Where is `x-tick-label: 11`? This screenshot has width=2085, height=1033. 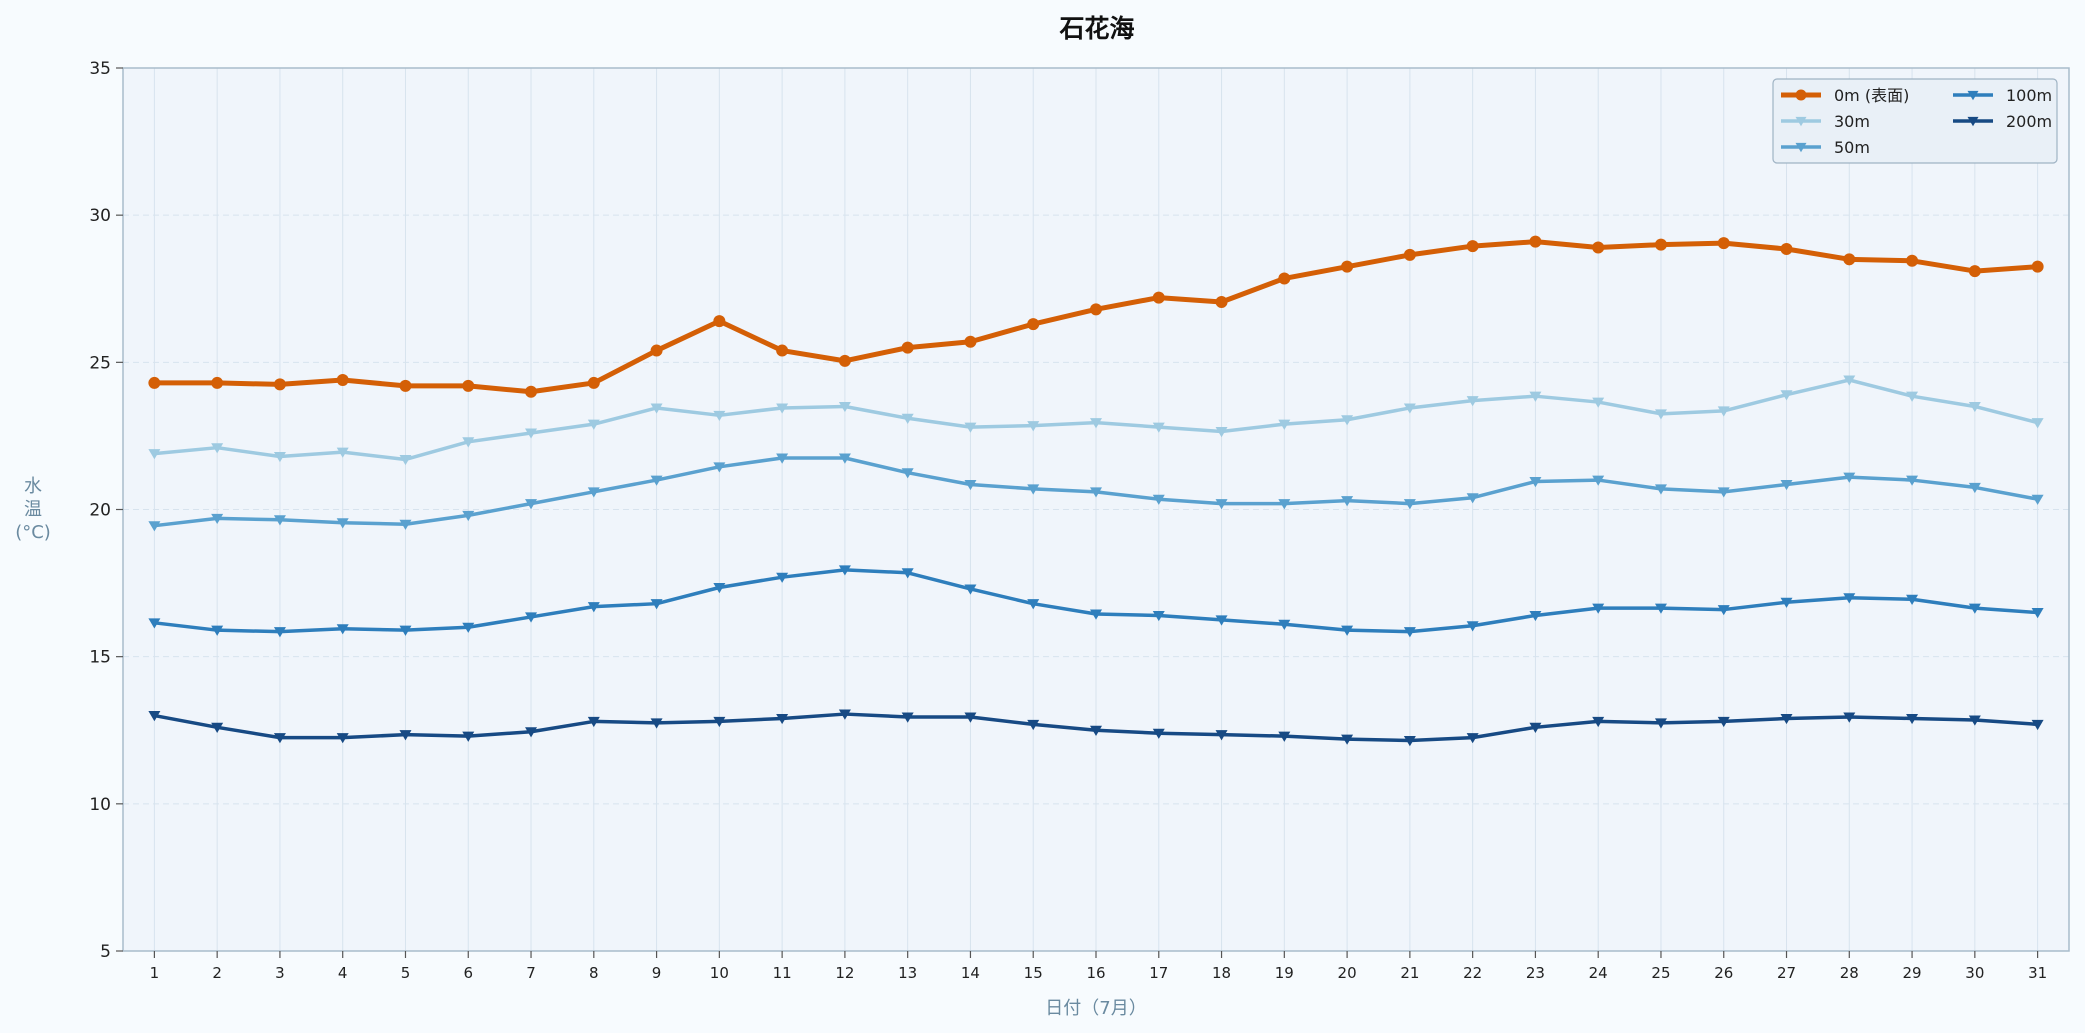 x-tick-label: 11 is located at coordinates (782, 973).